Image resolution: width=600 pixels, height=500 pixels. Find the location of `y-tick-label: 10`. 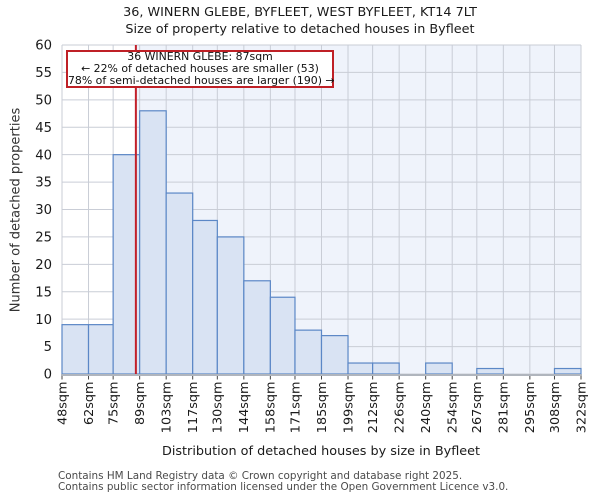

y-tick-label: 10 is located at coordinates (43, 320).